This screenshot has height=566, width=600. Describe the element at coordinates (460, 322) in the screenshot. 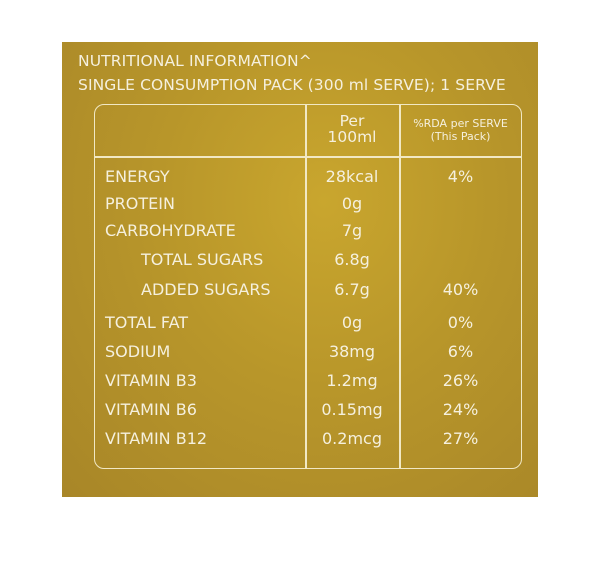

I see `nutrient-rda: 0%` at that location.